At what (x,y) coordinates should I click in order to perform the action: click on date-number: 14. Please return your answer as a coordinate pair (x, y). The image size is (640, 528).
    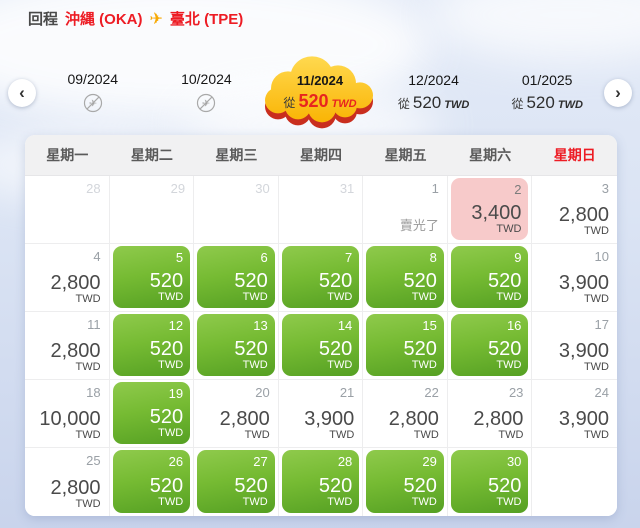
    Looking at the image, I should click on (345, 325).